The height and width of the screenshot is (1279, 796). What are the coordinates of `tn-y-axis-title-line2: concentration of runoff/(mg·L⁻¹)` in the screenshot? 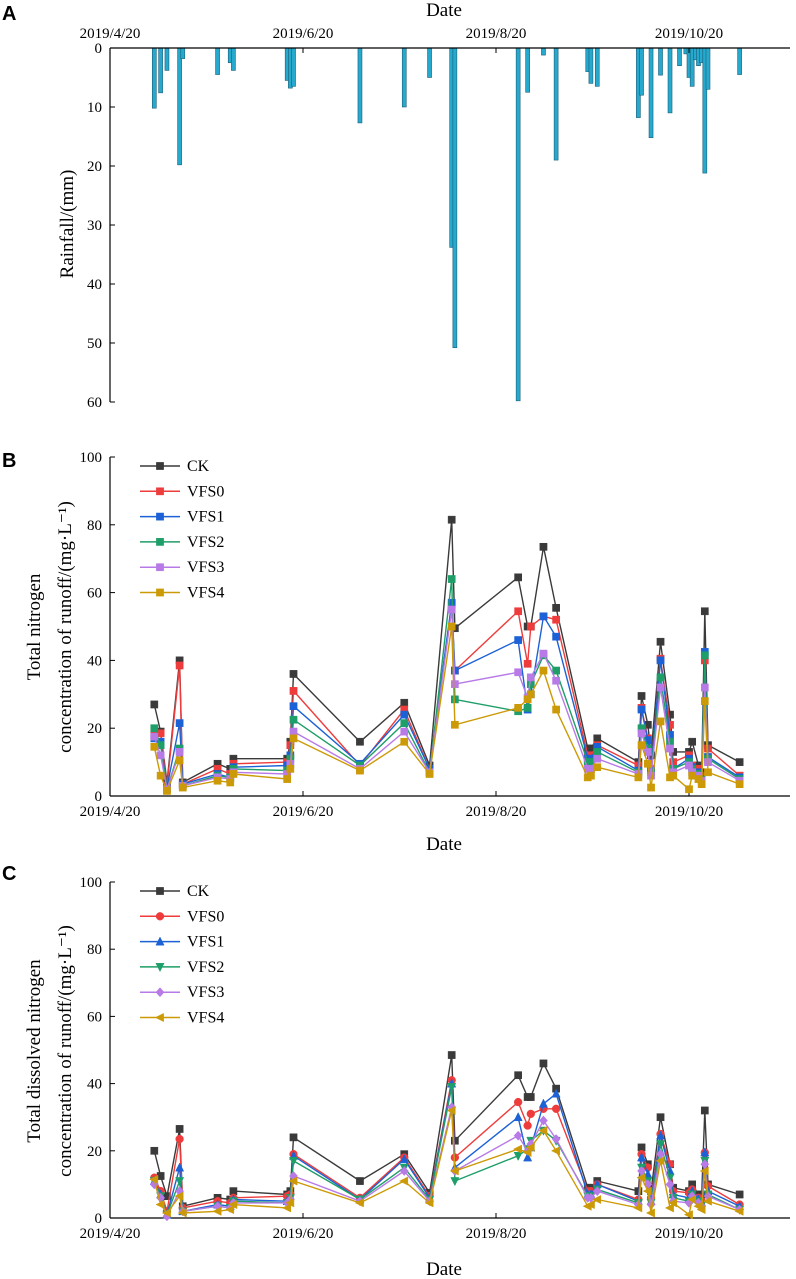 It's located at (65, 627).